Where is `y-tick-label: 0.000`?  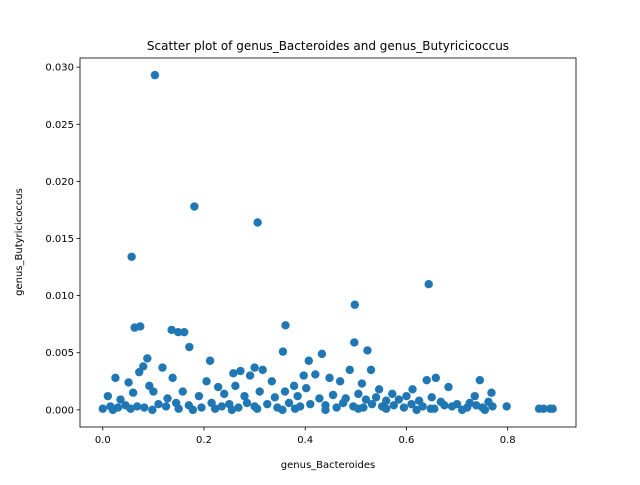
y-tick-label: 0.000 is located at coordinates (59, 410).